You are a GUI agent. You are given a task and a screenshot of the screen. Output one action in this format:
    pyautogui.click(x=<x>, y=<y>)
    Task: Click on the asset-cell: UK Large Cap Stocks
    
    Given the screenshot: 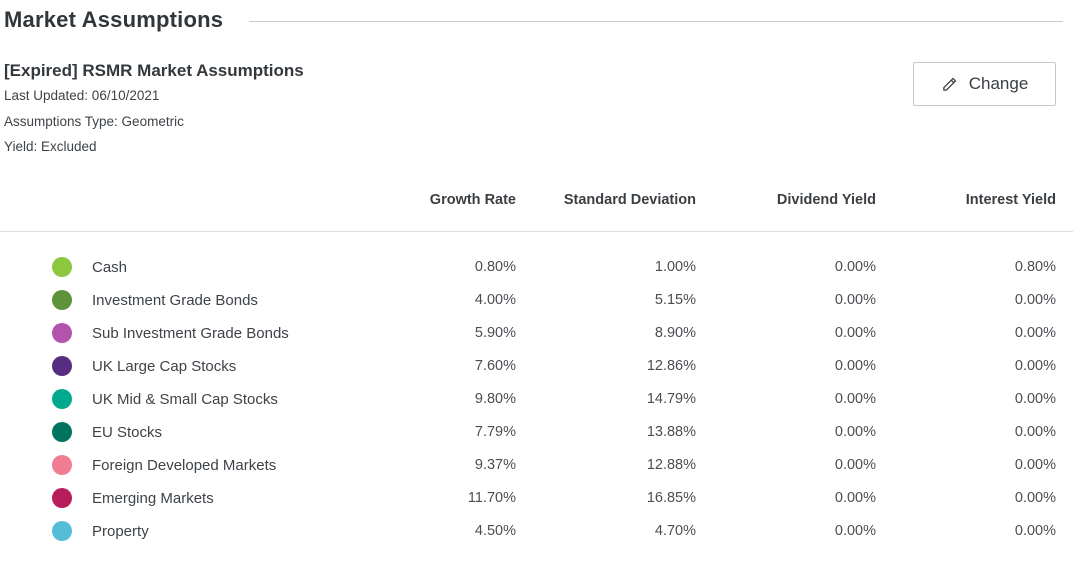 What is the action you would take?
    pyautogui.click(x=167, y=366)
    